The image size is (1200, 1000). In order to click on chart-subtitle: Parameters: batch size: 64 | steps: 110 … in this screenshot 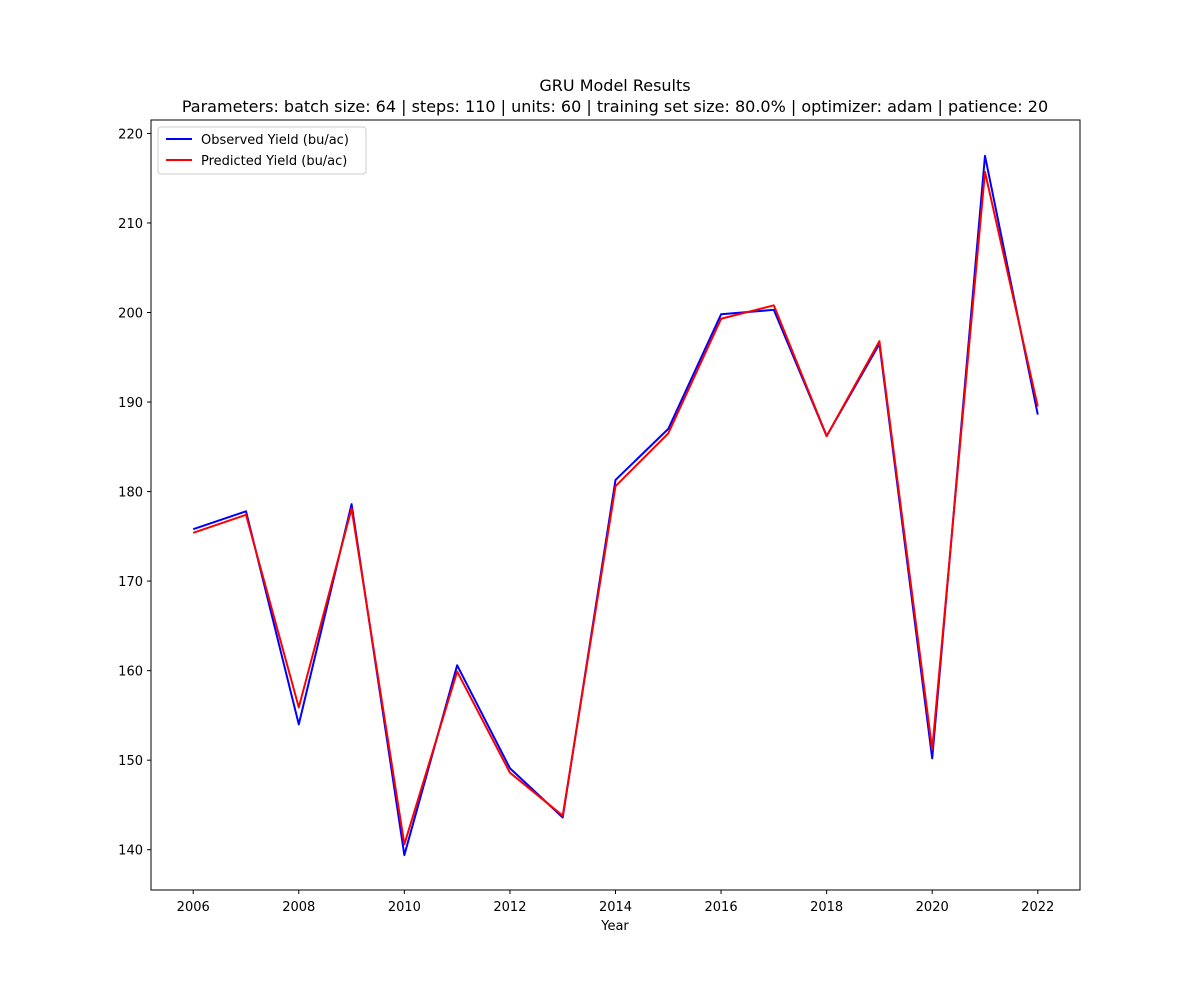, I will do `click(615, 106)`.